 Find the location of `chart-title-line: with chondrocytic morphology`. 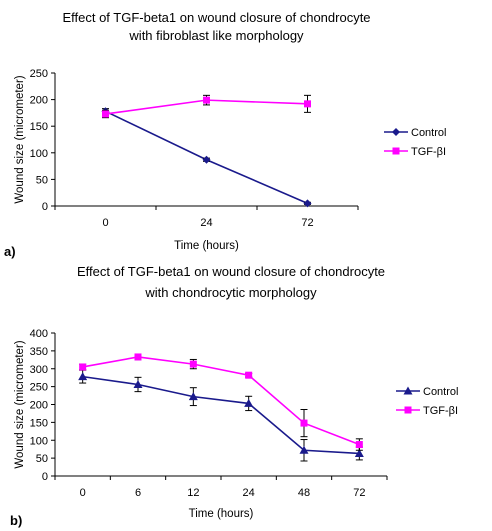

chart-title-line: with chondrocytic morphology is located at coordinates (230, 292).